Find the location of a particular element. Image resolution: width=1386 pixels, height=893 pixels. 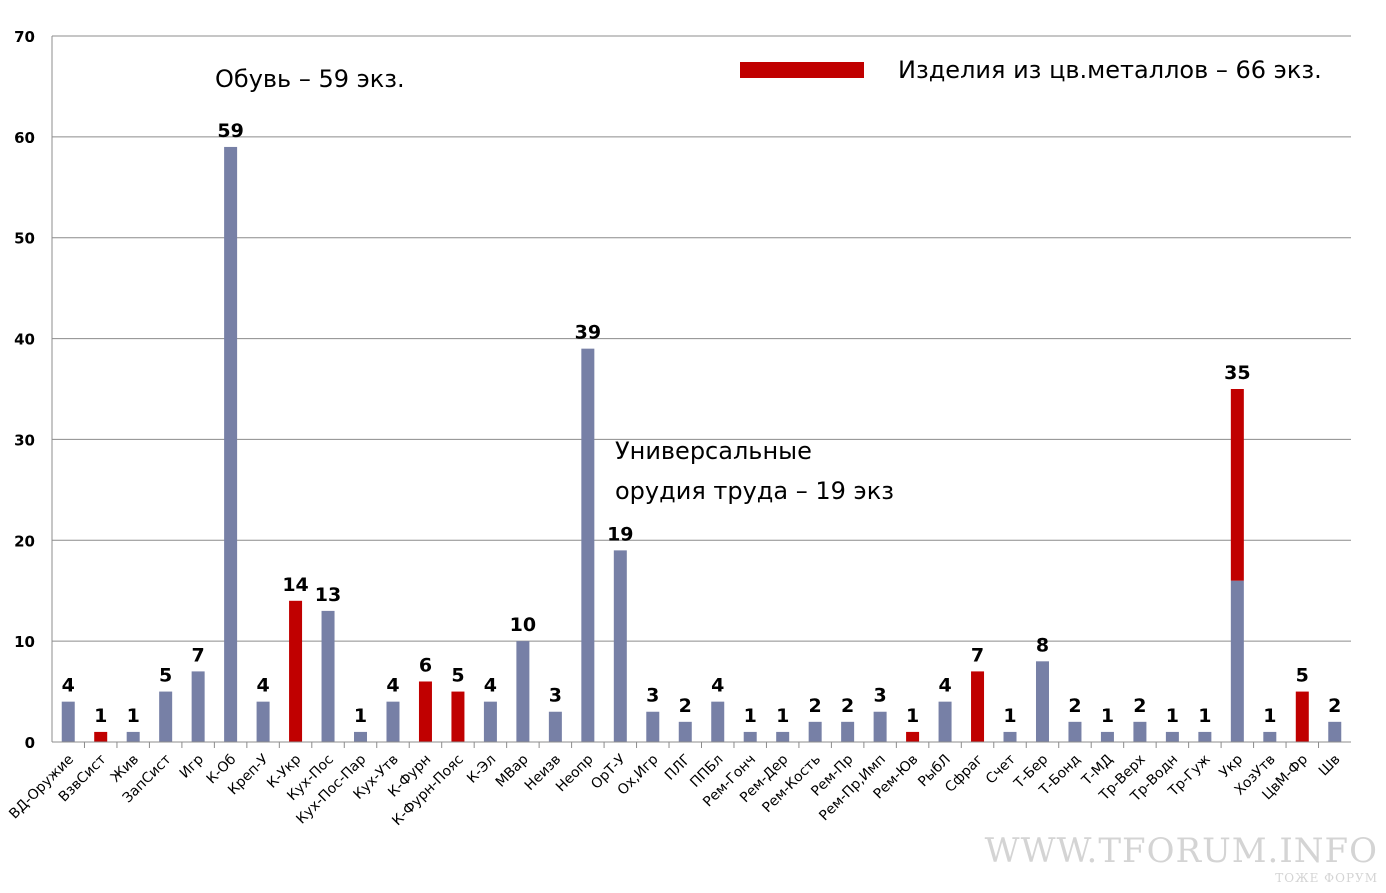

data-label: 8 is located at coordinates (1042, 645).